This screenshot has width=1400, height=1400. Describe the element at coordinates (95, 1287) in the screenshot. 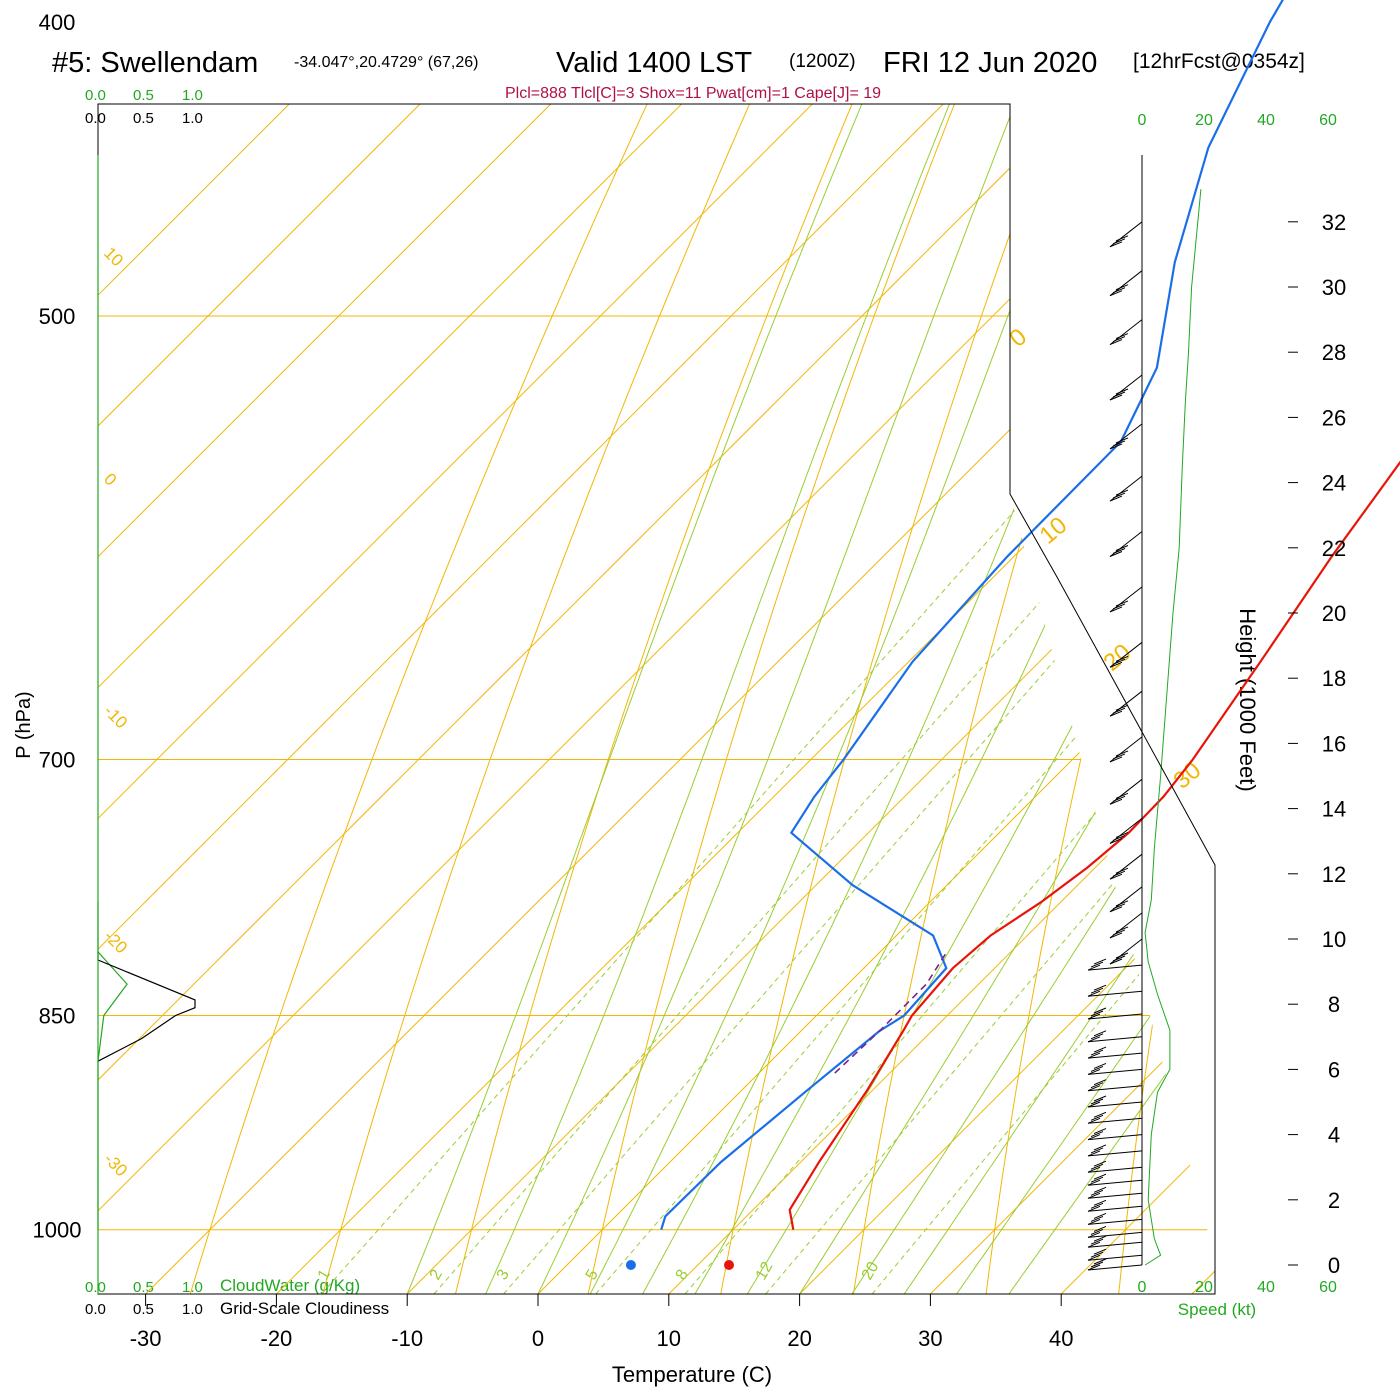

I see `cloudwater-tick-bottom-1: 0.0` at that location.